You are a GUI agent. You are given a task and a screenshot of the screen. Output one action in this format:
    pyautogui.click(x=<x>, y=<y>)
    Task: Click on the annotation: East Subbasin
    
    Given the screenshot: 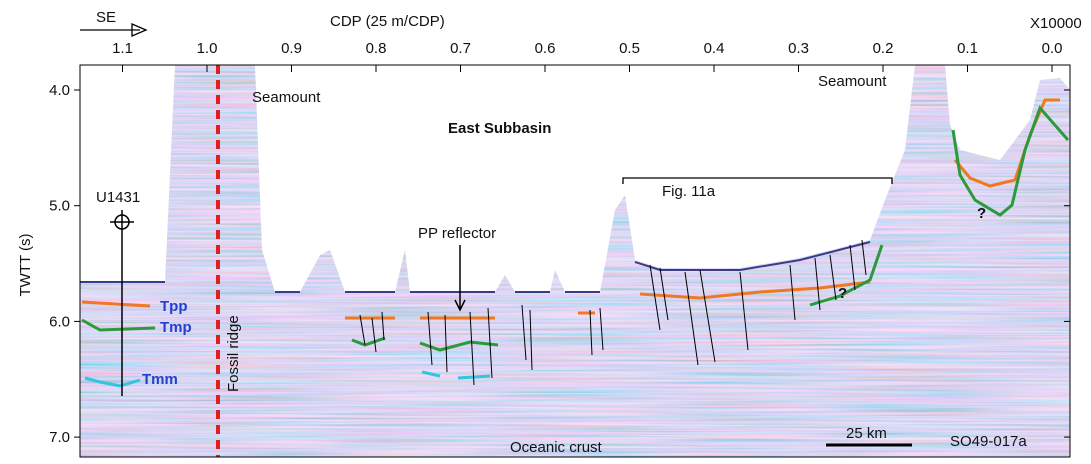 What is the action you would take?
    pyautogui.click(x=499, y=128)
    